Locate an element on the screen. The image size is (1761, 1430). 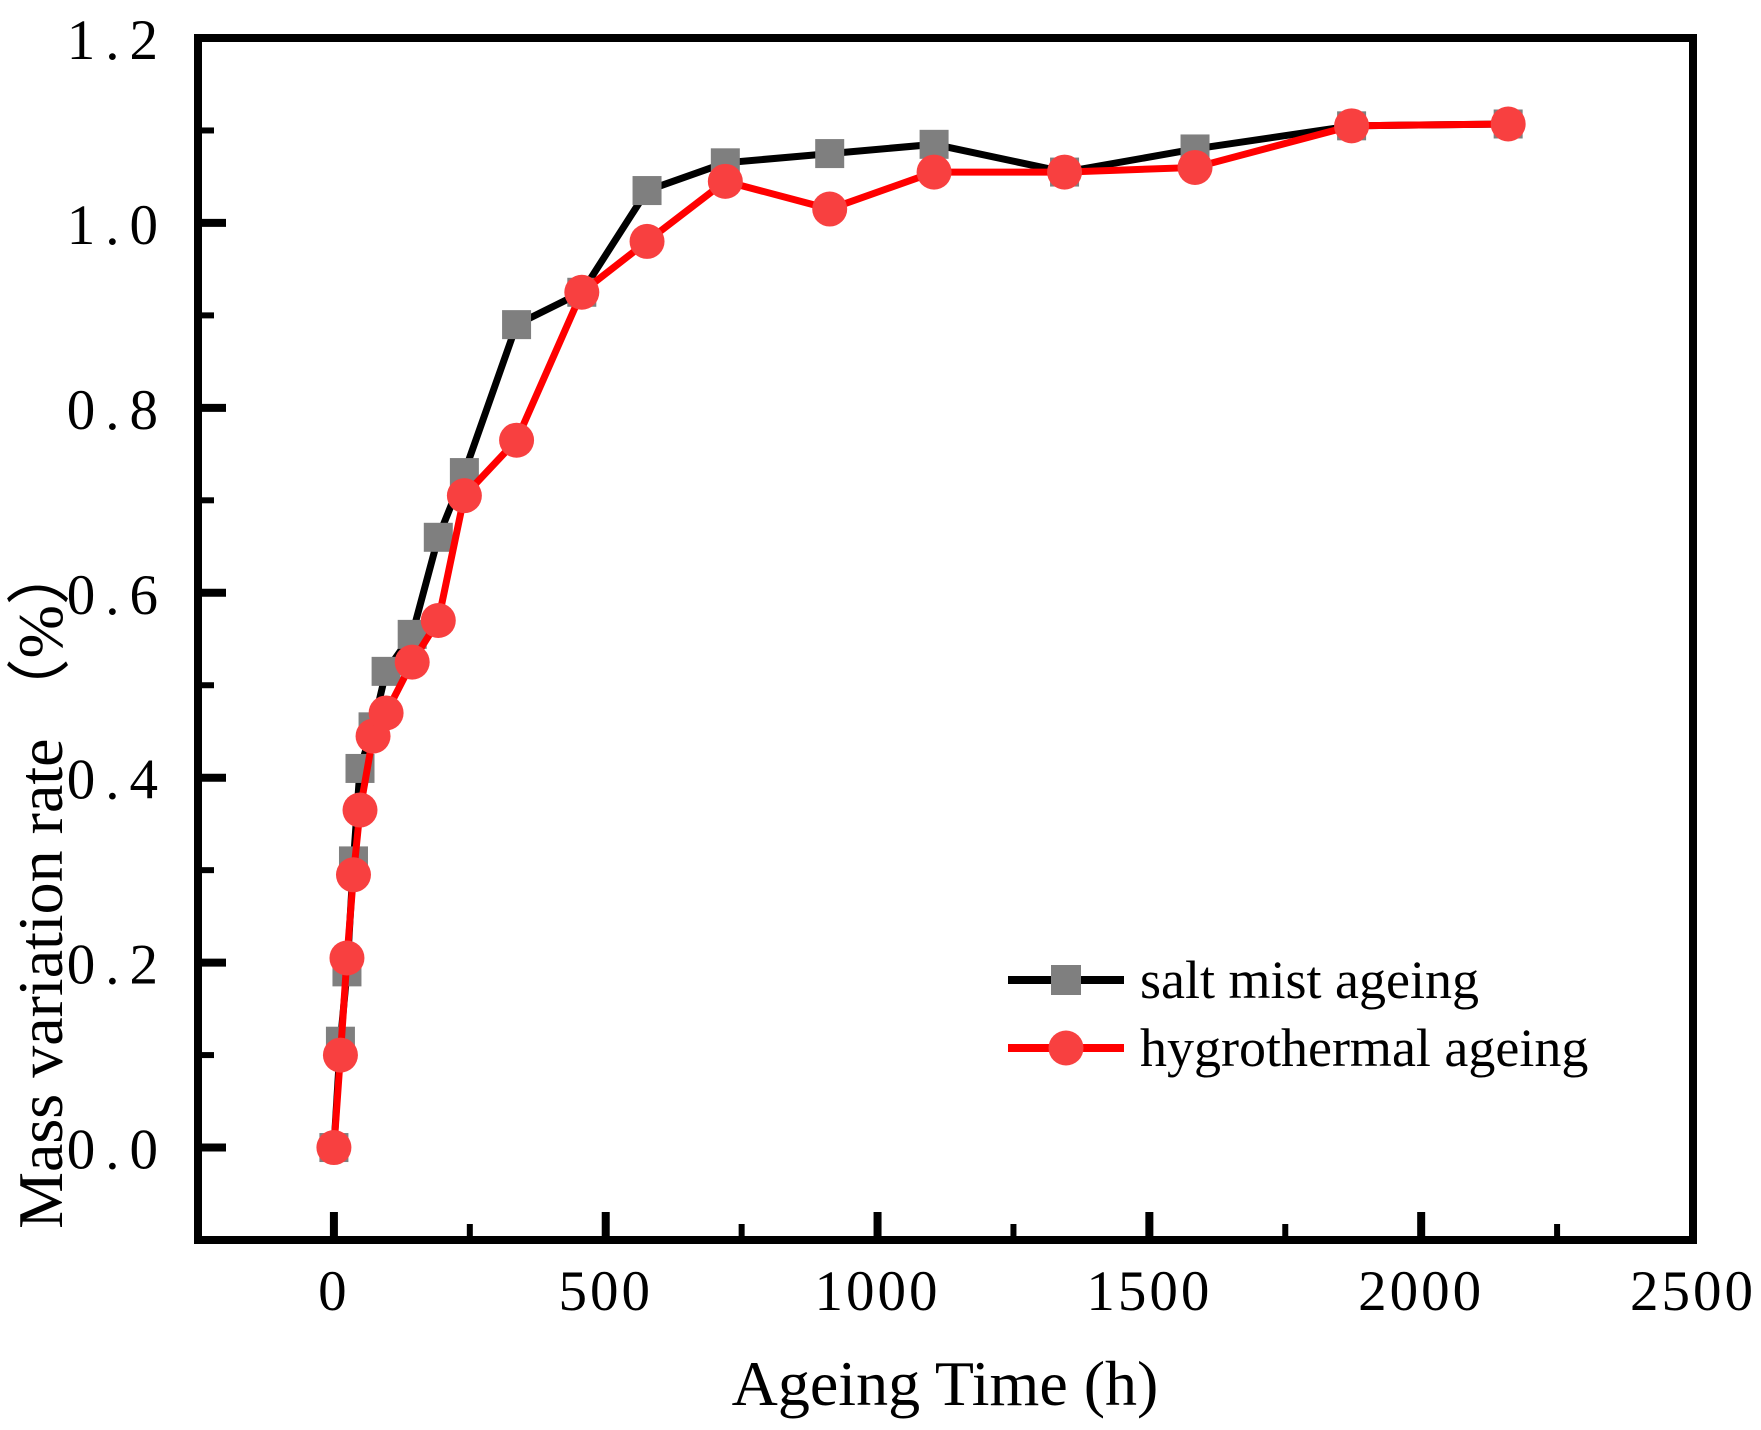
legend-circle-marker-icon is located at coordinates (1066, 1048).